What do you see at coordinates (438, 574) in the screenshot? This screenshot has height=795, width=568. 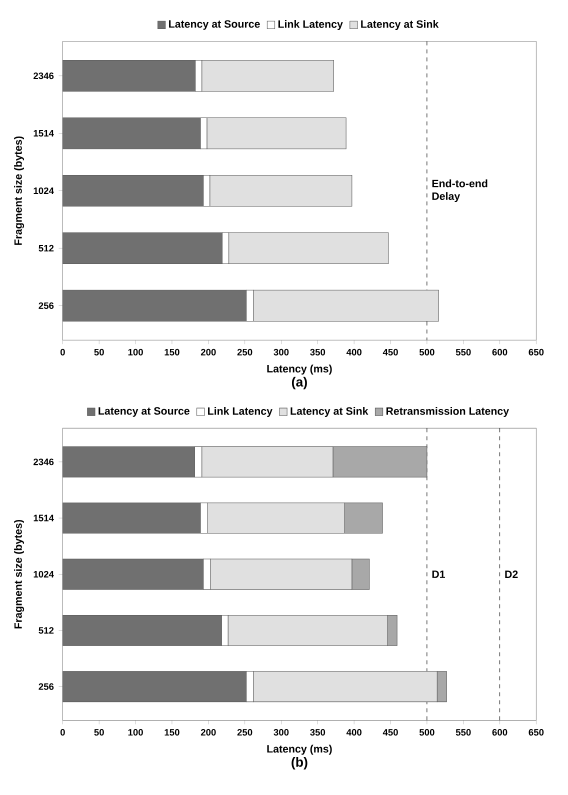 I see `ref-line-label: D1` at bounding box center [438, 574].